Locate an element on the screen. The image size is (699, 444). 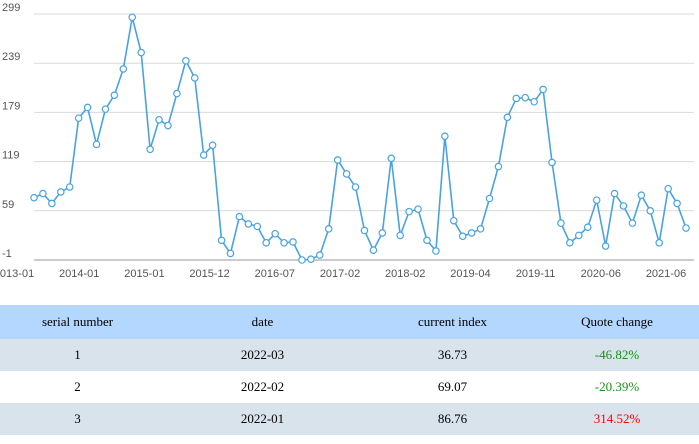
cell-index: 69.07 is located at coordinates (452, 387).